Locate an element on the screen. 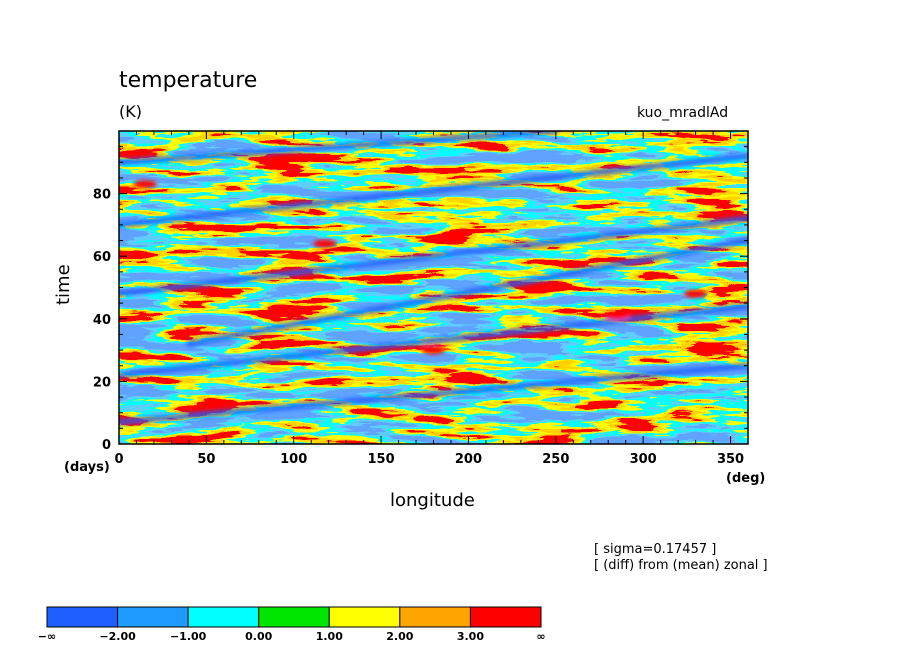 The image size is (904, 654). colorbar-label: 0.00 is located at coordinates (258, 636).